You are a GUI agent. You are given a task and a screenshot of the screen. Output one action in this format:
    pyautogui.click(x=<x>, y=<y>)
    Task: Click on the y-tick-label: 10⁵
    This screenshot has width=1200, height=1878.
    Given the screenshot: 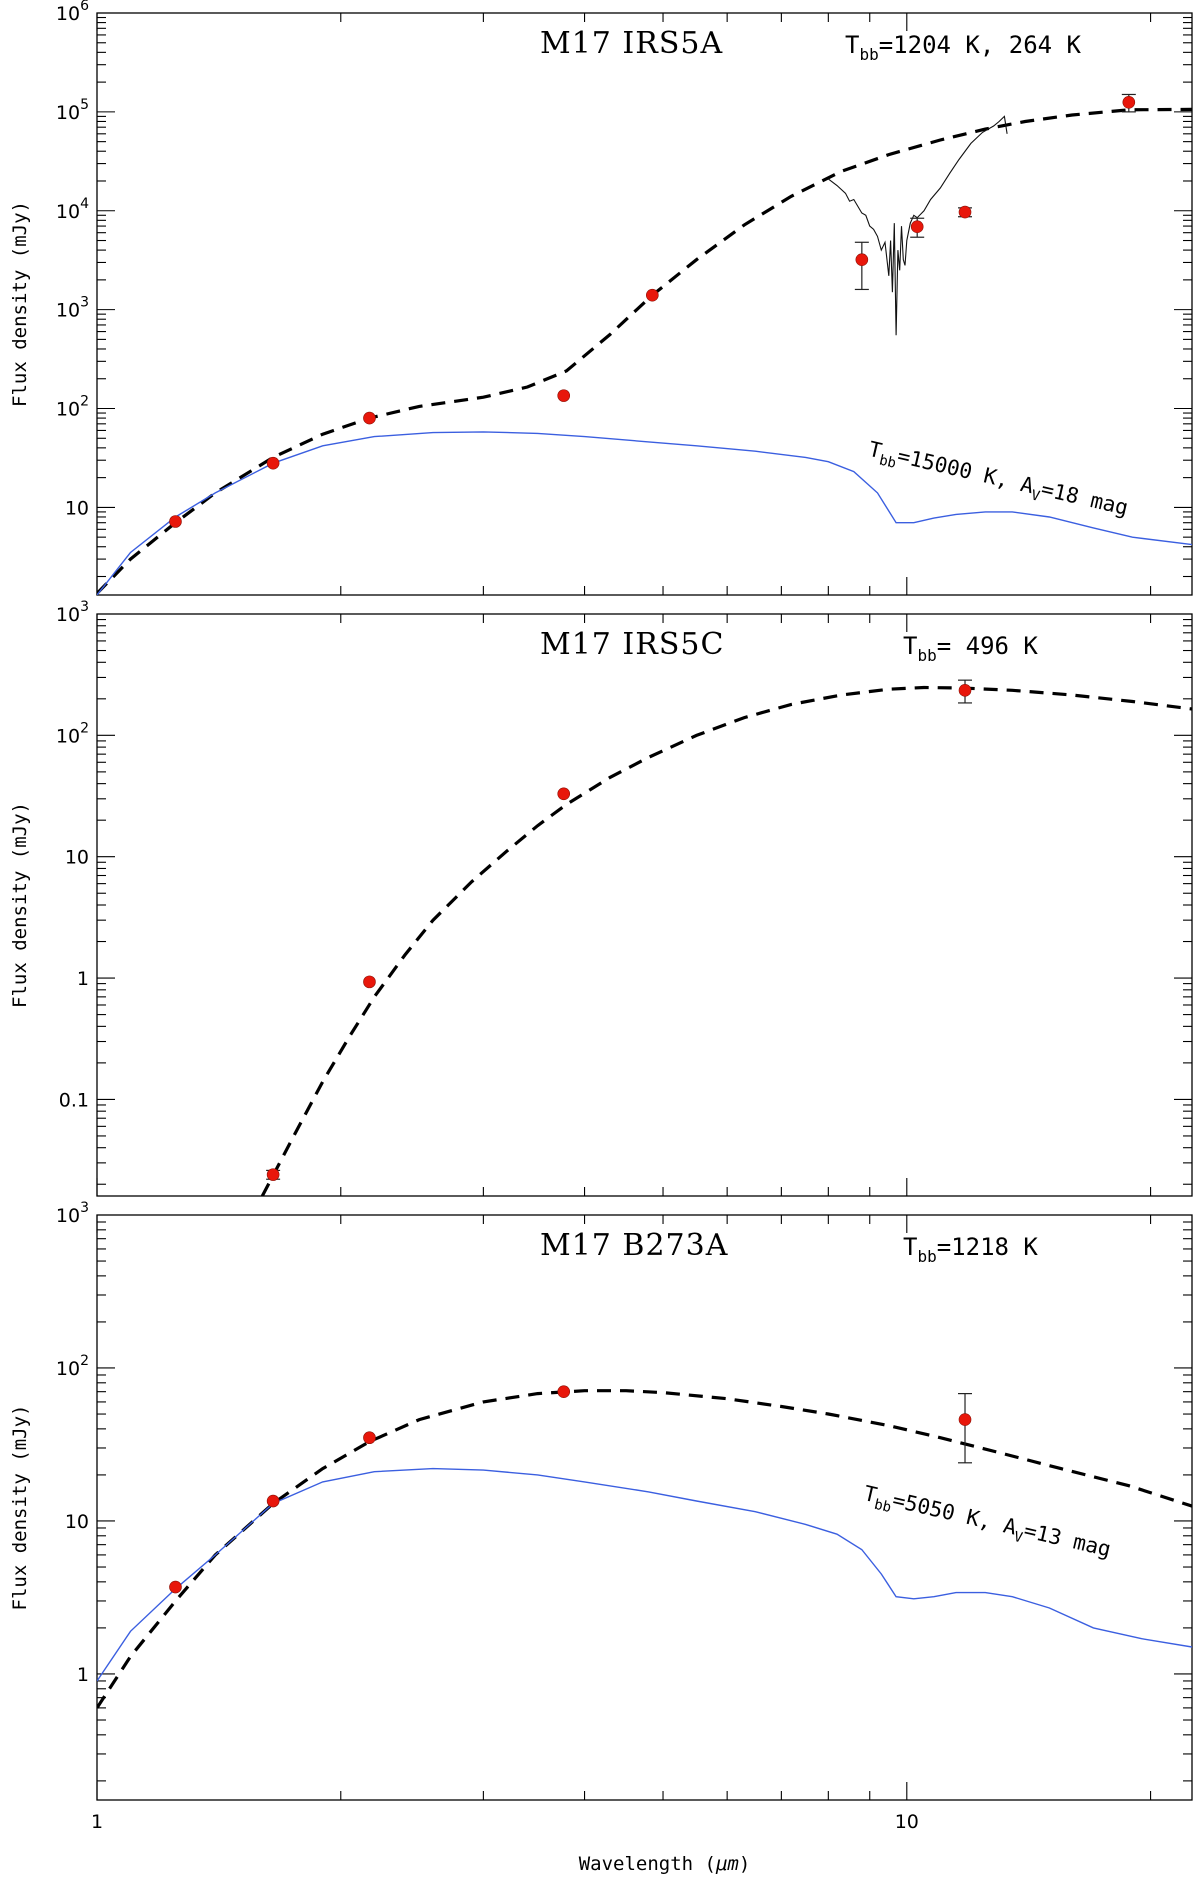 What is the action you would take?
    pyautogui.click(x=72, y=110)
    